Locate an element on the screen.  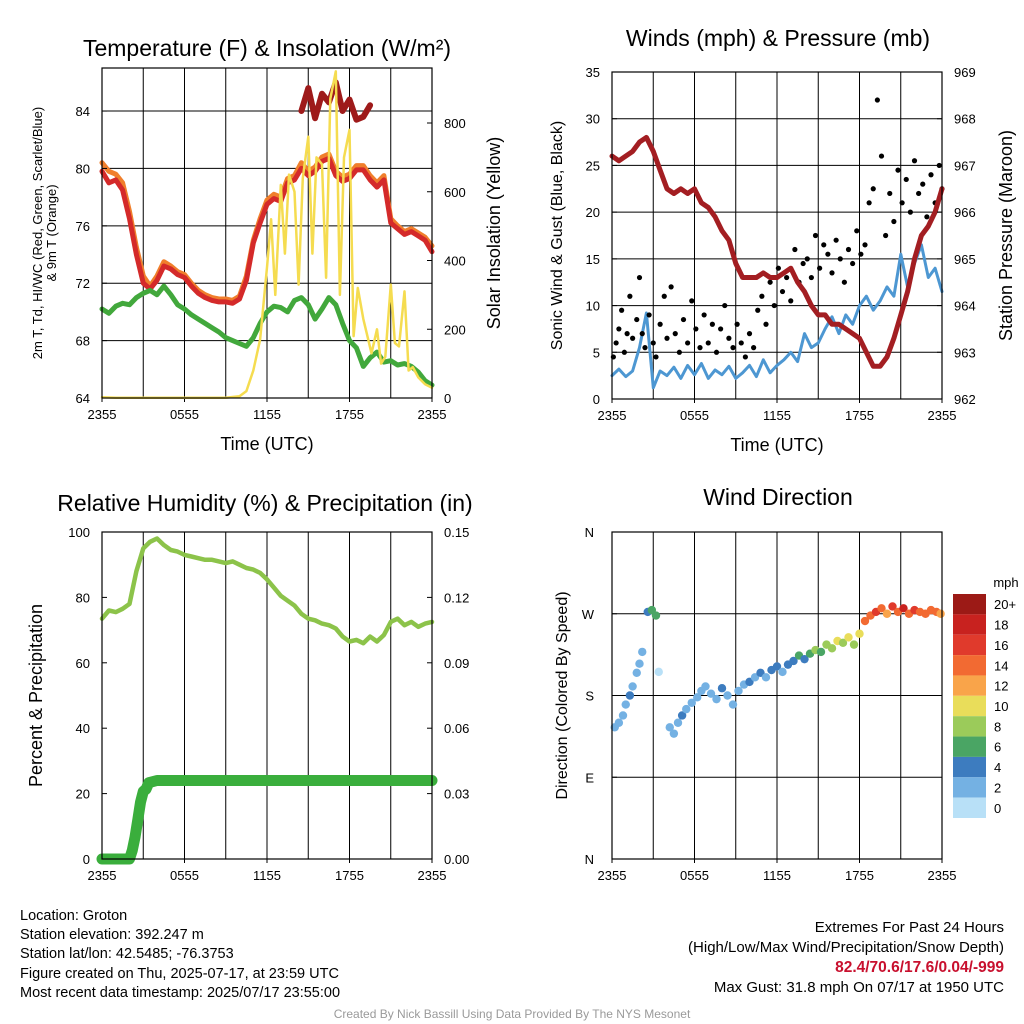
x-tick-label: 1755 is located at coordinates (349, 414).